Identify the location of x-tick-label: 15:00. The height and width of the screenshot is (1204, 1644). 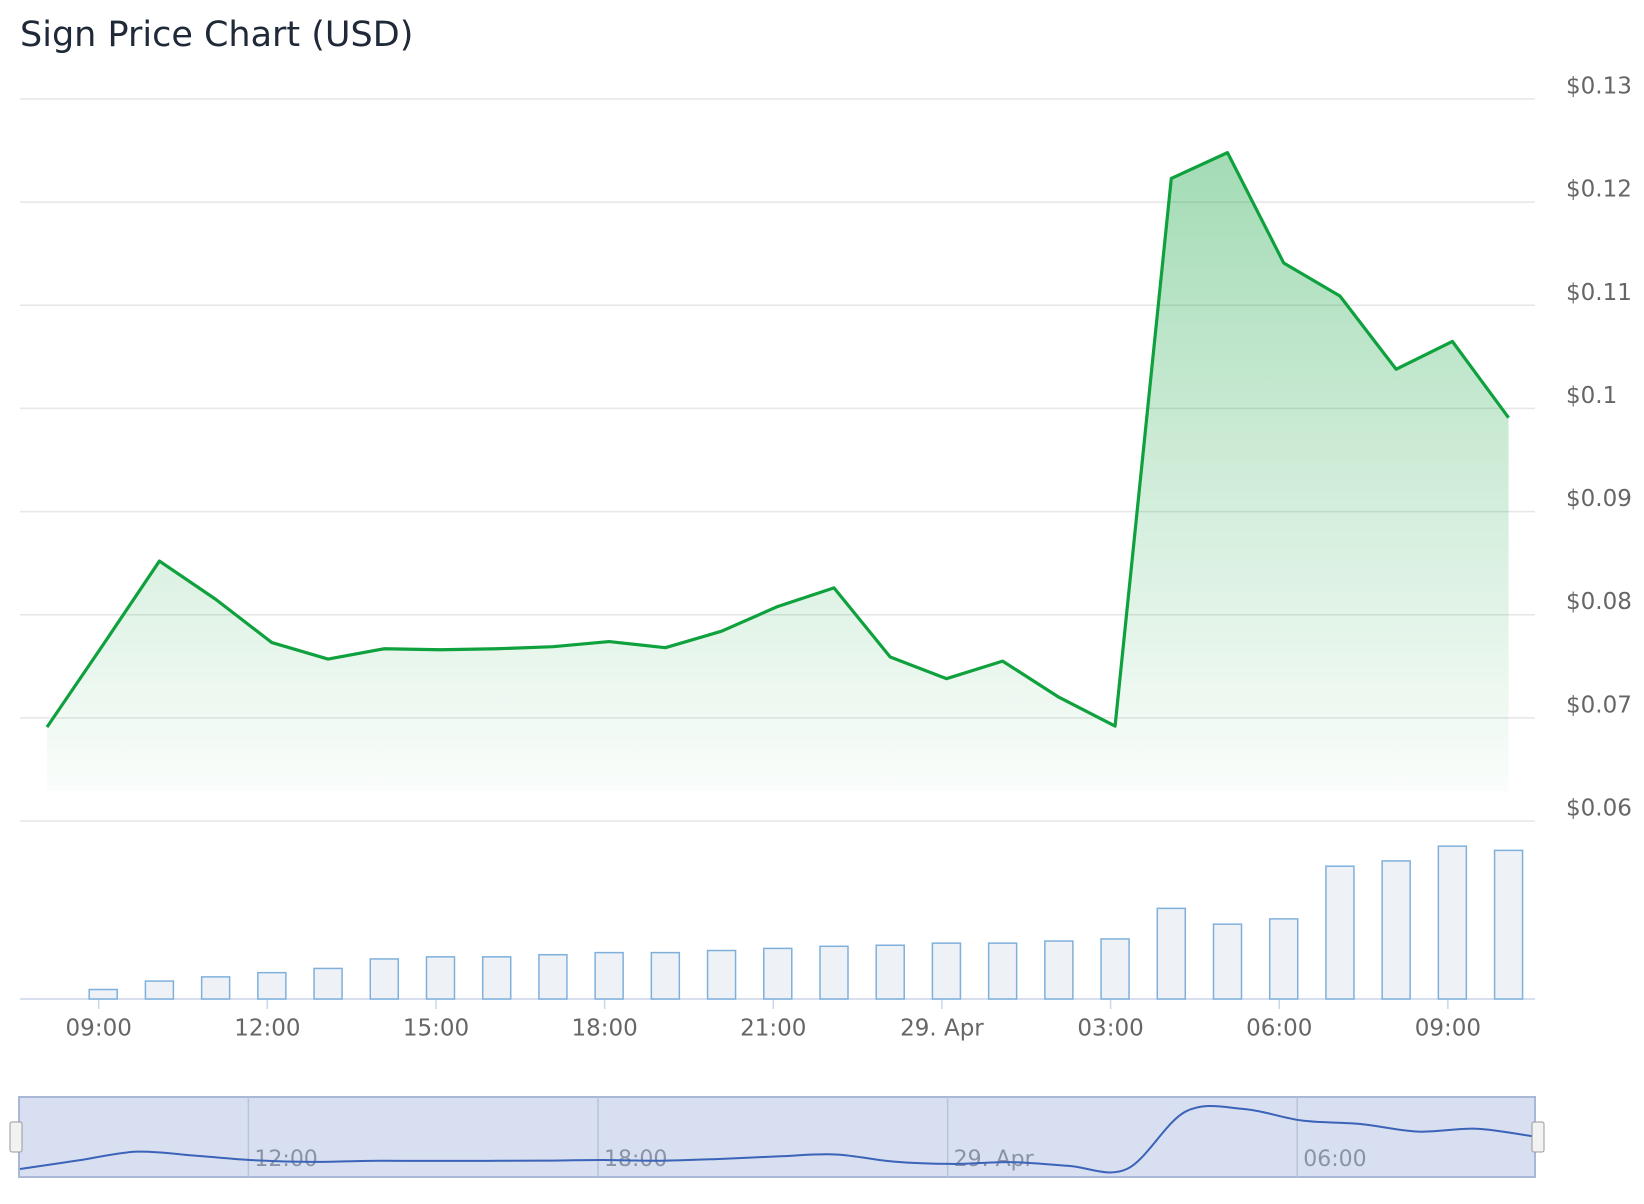
(436, 1029).